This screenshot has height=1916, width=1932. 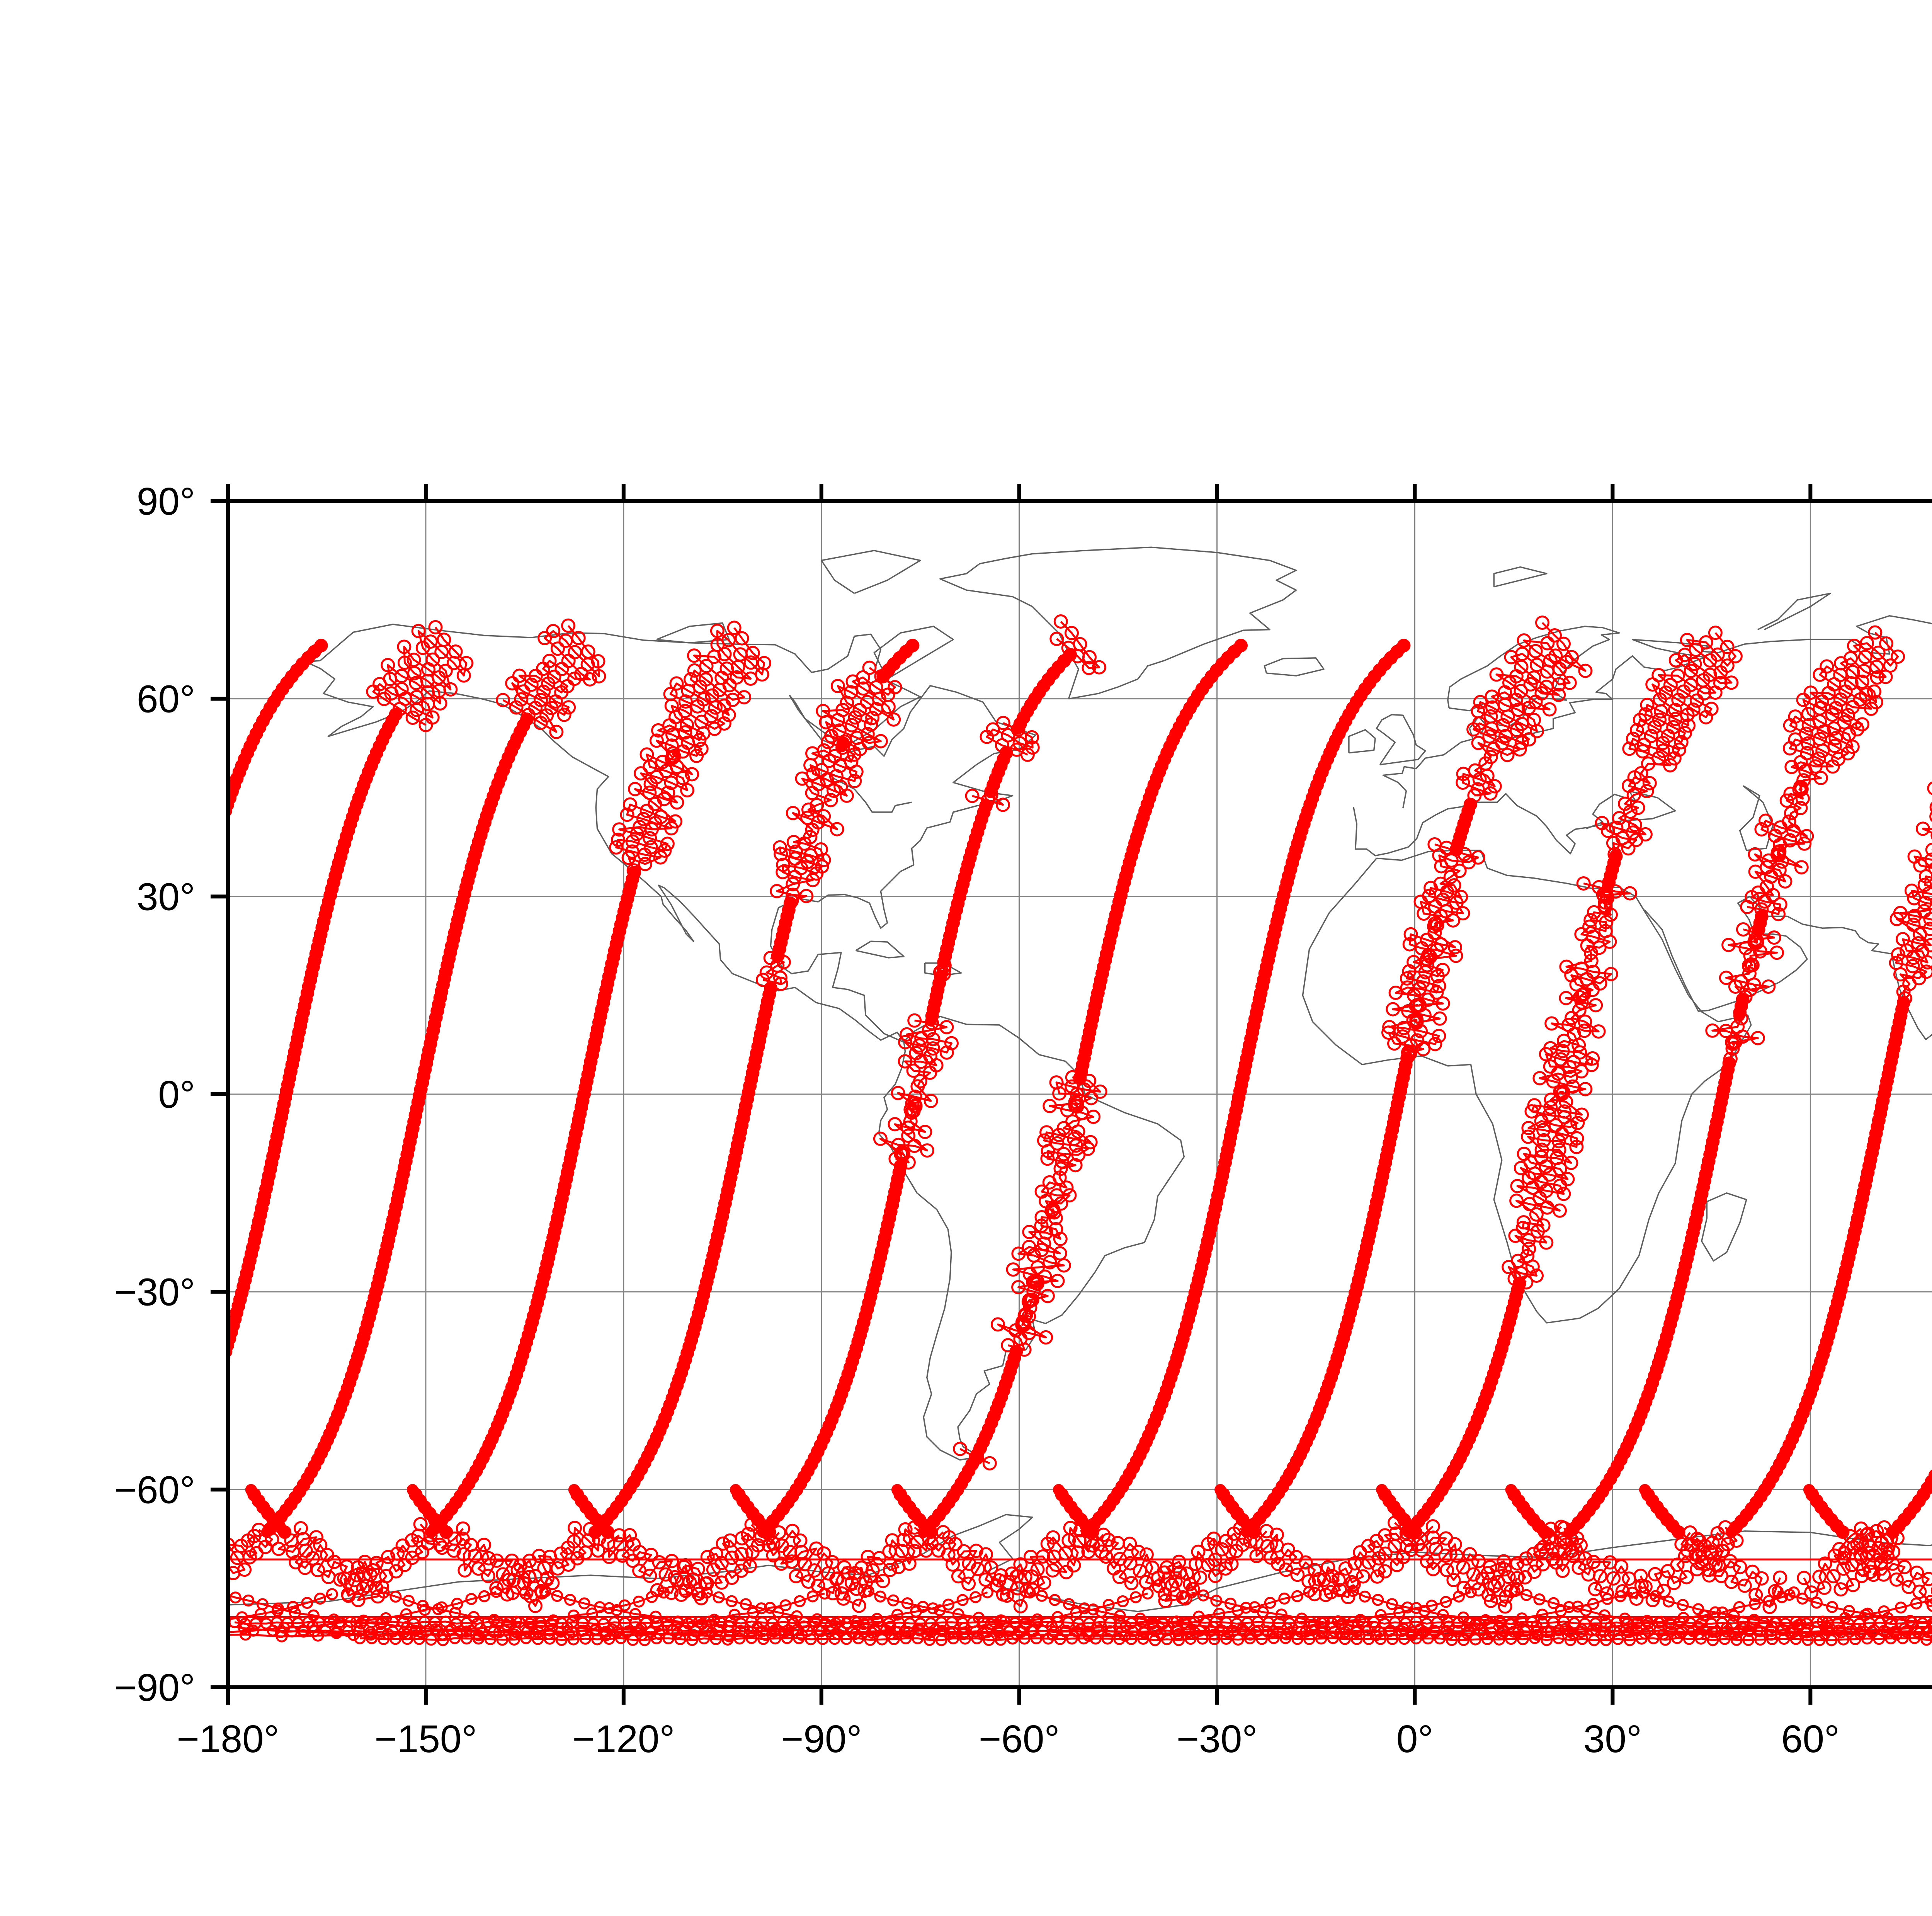 What do you see at coordinates (154, 1292) in the screenshot?
I see `y-tick-label: −30°` at bounding box center [154, 1292].